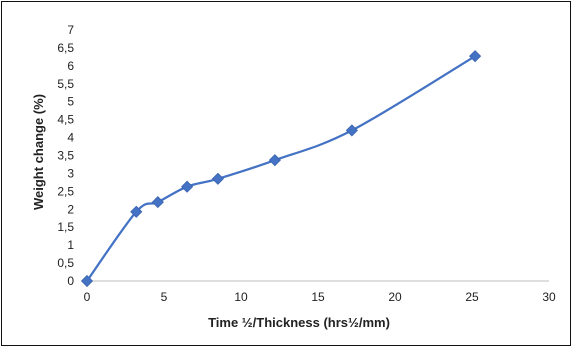  What do you see at coordinates (395, 297) in the screenshot?
I see `x-tick-label: 20` at bounding box center [395, 297].